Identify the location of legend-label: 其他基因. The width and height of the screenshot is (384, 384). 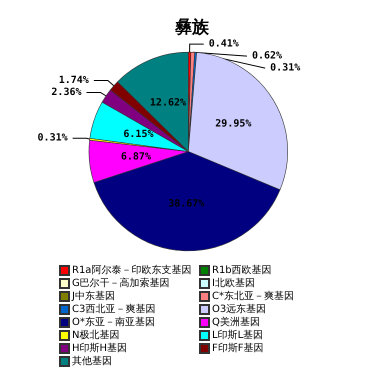
(92, 361).